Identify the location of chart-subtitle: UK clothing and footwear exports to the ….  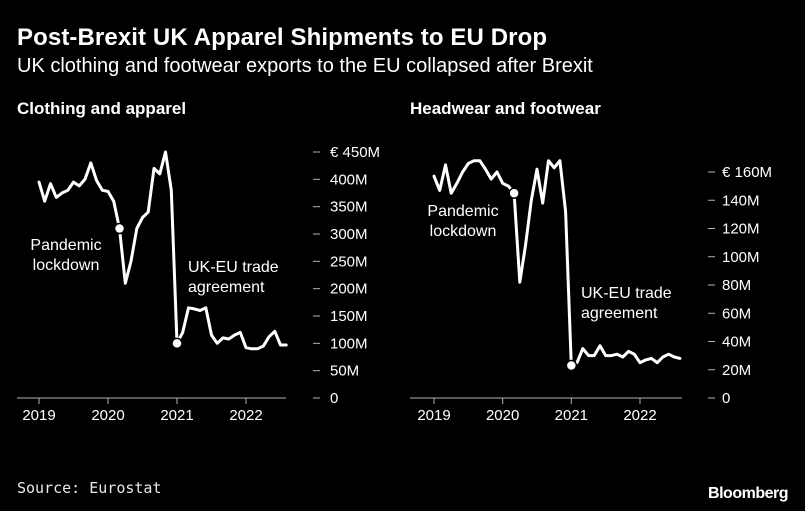
(305, 66).